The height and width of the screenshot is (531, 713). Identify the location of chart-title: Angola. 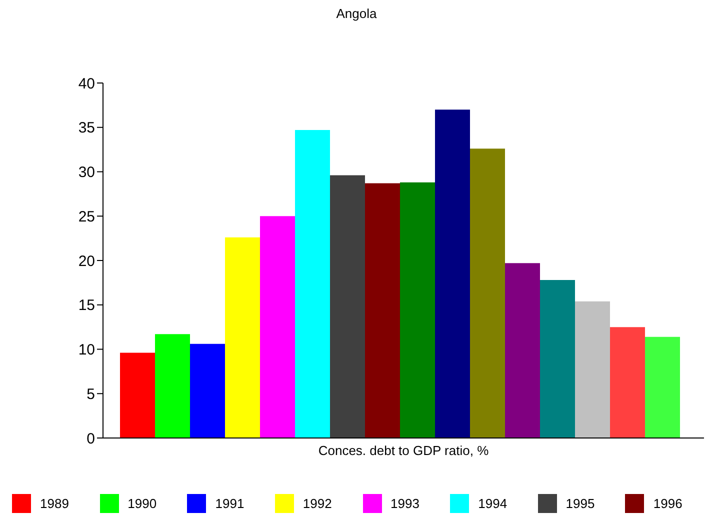
(356, 14).